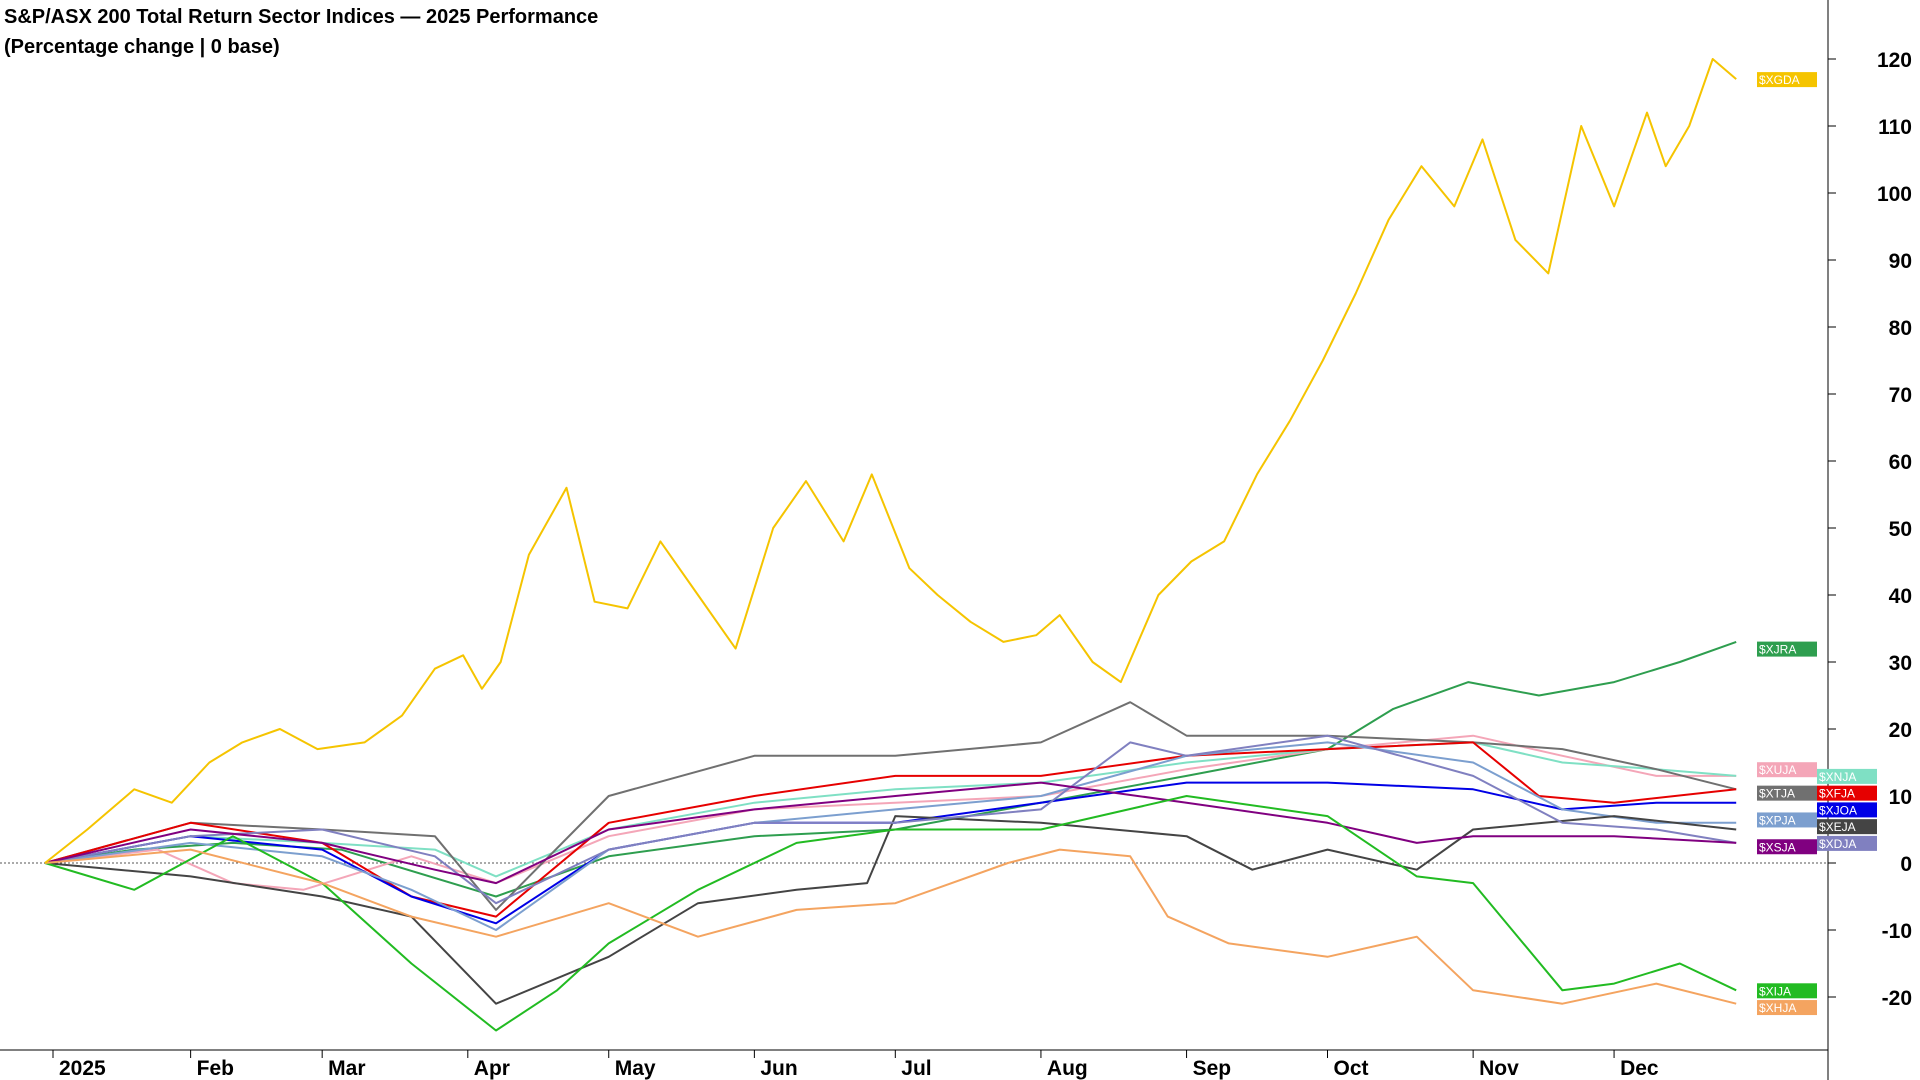 The height and width of the screenshot is (1080, 1920). What do you see at coordinates (1900, 596) in the screenshot?
I see `y-tick-label: 40` at bounding box center [1900, 596].